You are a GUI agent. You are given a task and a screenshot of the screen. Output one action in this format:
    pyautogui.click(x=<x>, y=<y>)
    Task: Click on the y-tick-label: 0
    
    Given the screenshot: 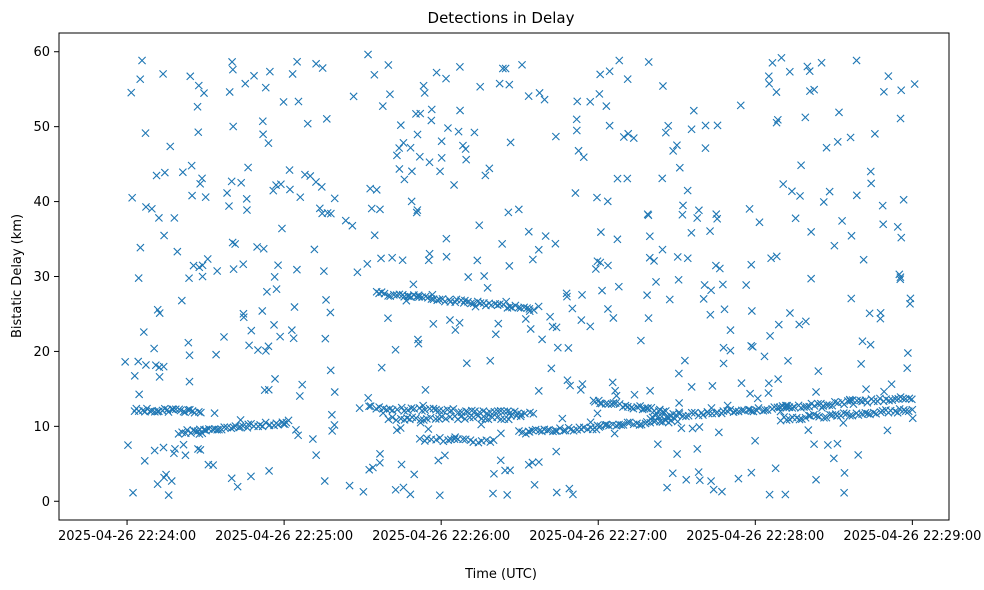 What is the action you would take?
    pyautogui.click(x=46, y=502)
    